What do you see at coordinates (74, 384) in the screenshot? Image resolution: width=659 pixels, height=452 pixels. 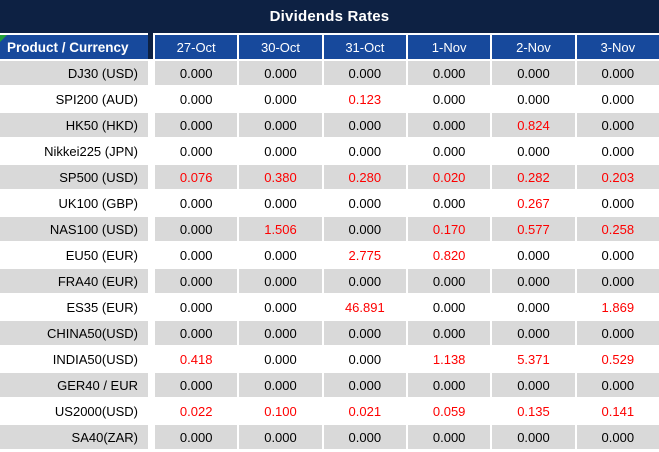 I see `product-label: GER40 / EUR` at bounding box center [74, 384].